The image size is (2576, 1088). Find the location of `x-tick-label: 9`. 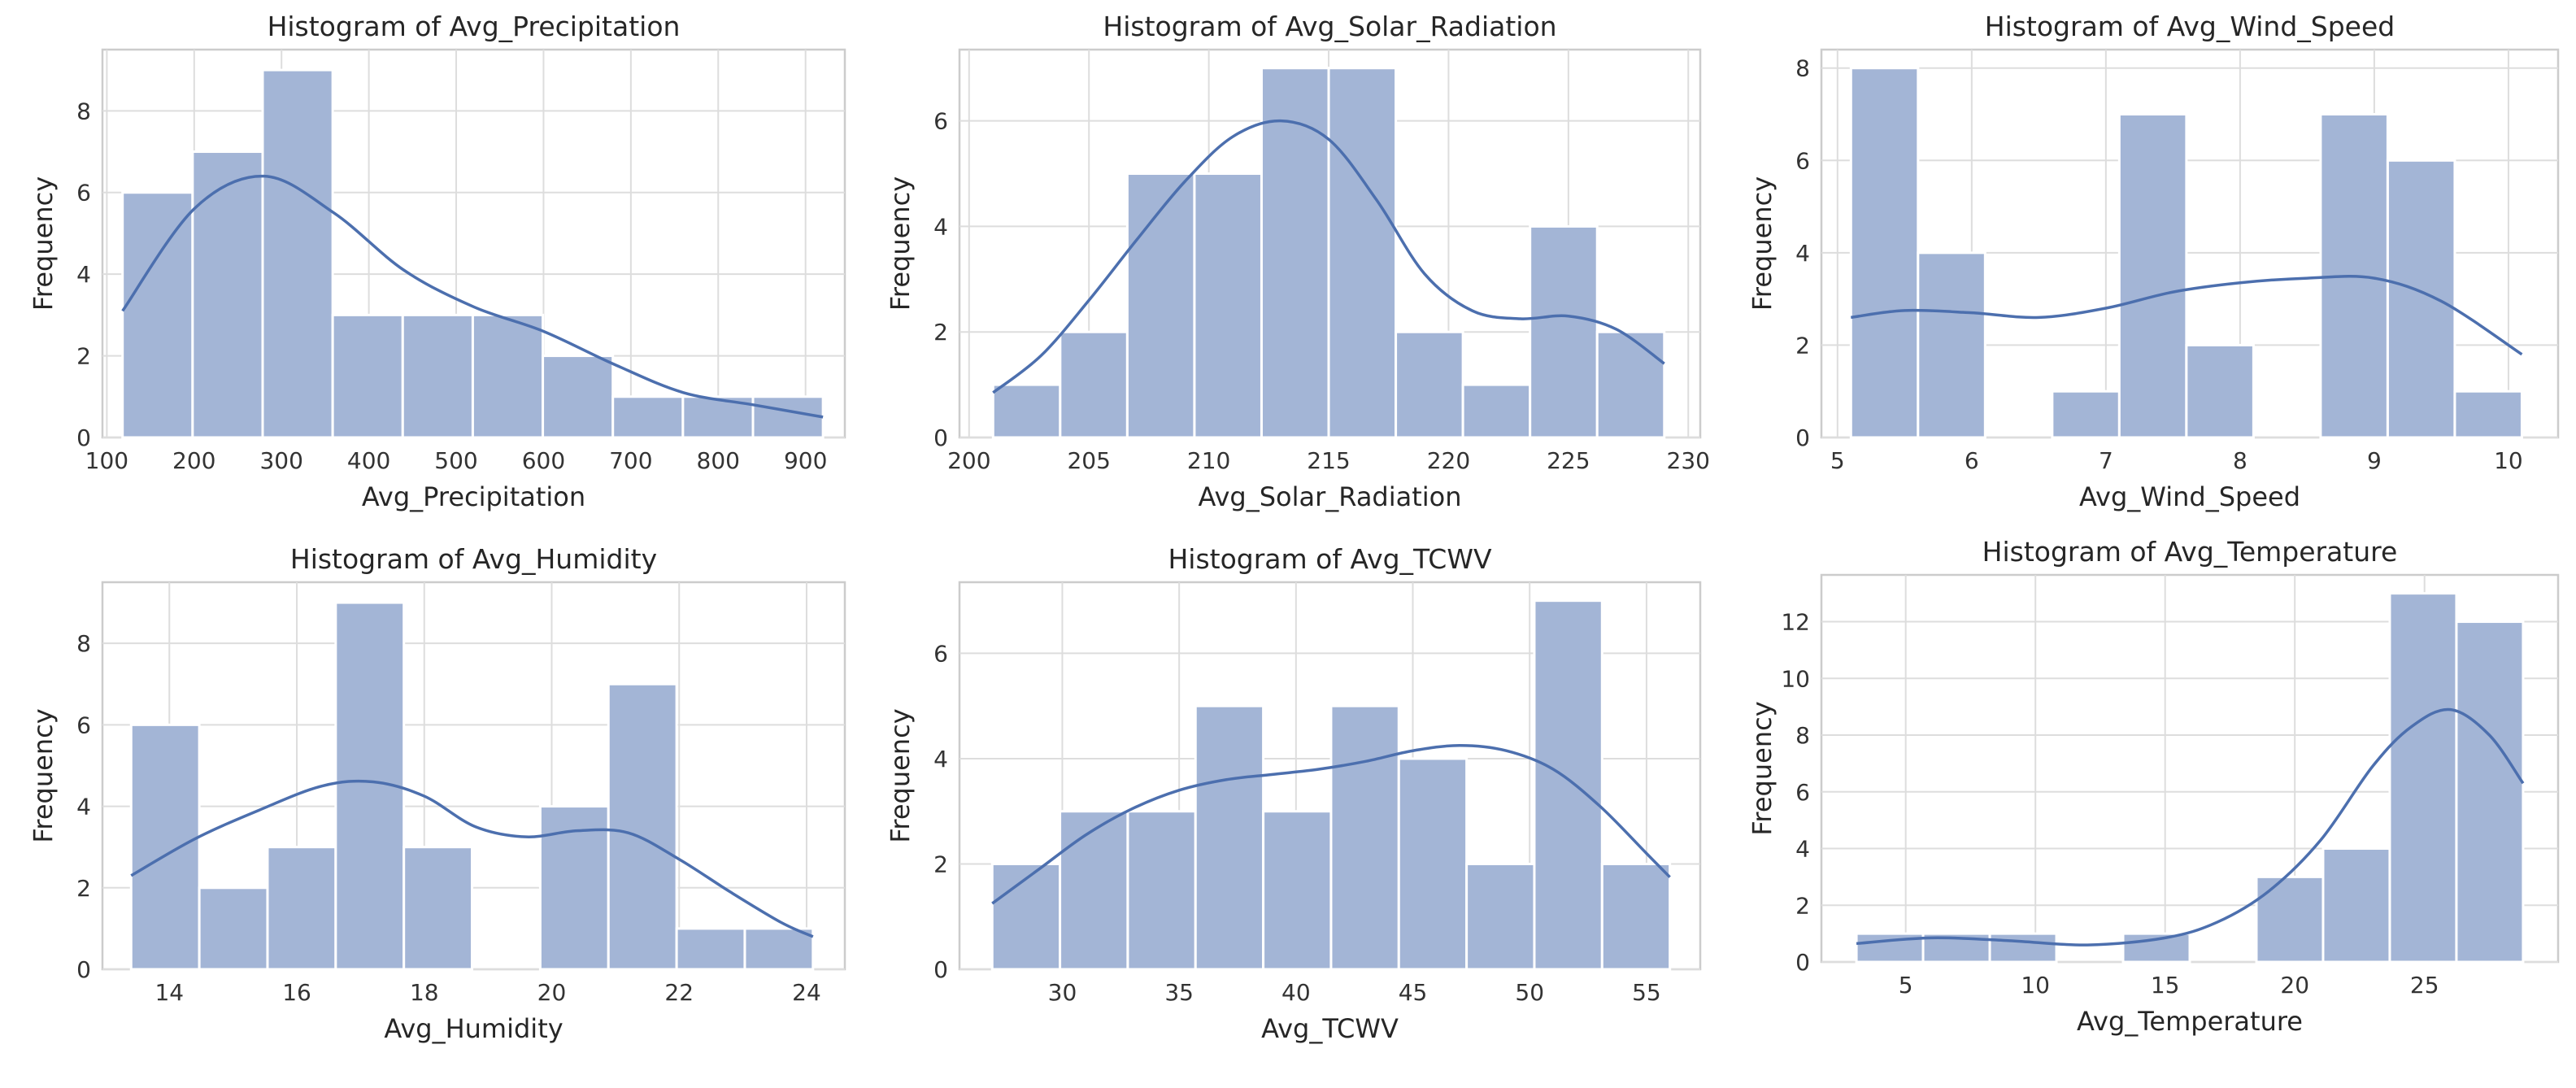

x-tick-label: 9 is located at coordinates (2375, 460).